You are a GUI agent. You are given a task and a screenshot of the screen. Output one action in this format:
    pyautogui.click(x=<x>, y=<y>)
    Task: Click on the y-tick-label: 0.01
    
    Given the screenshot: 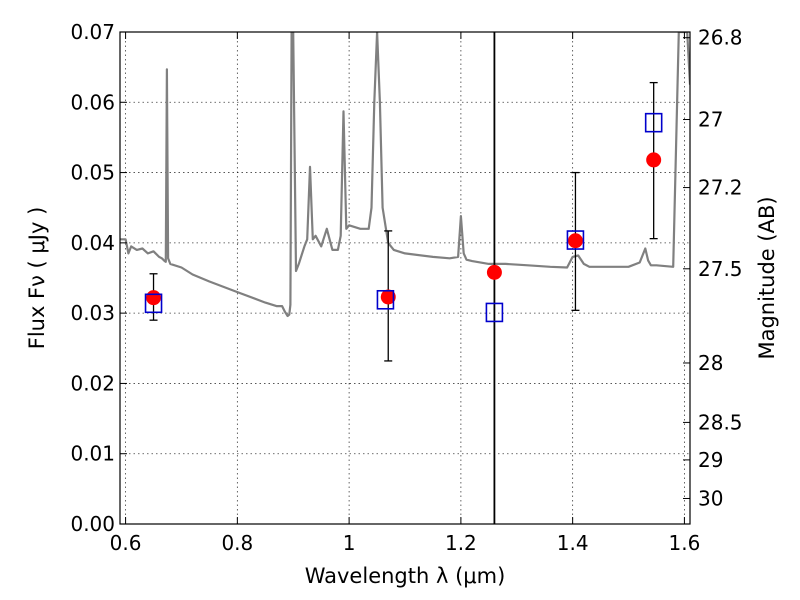 What is the action you would take?
    pyautogui.click(x=92, y=454)
    